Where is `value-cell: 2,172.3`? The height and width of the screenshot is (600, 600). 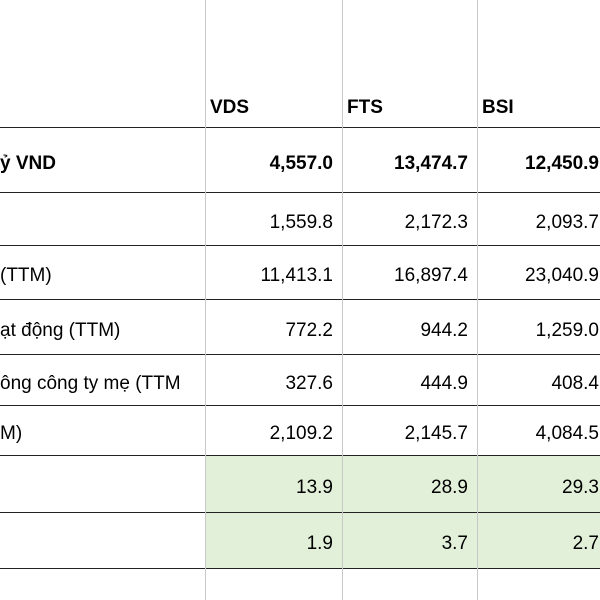 value-cell: 2,172.3 is located at coordinates (436, 222).